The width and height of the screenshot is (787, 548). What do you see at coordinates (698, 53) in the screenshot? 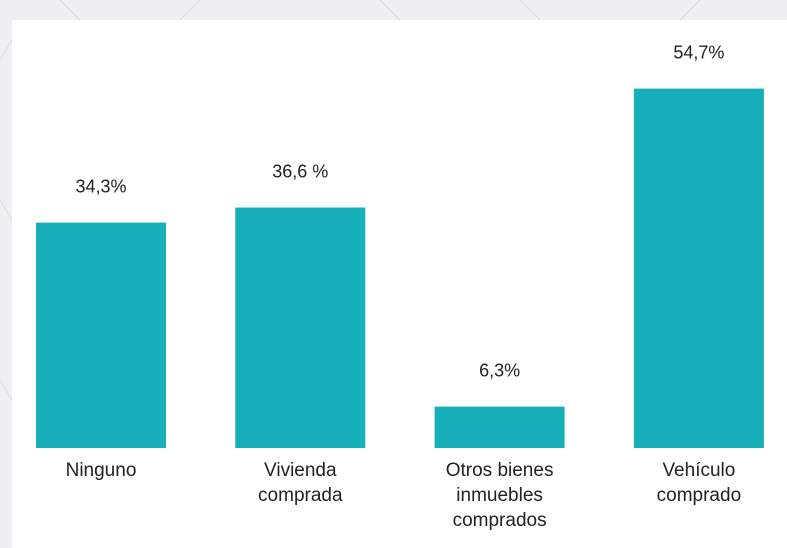
I see `value-label: 54,7%` at bounding box center [698, 53].